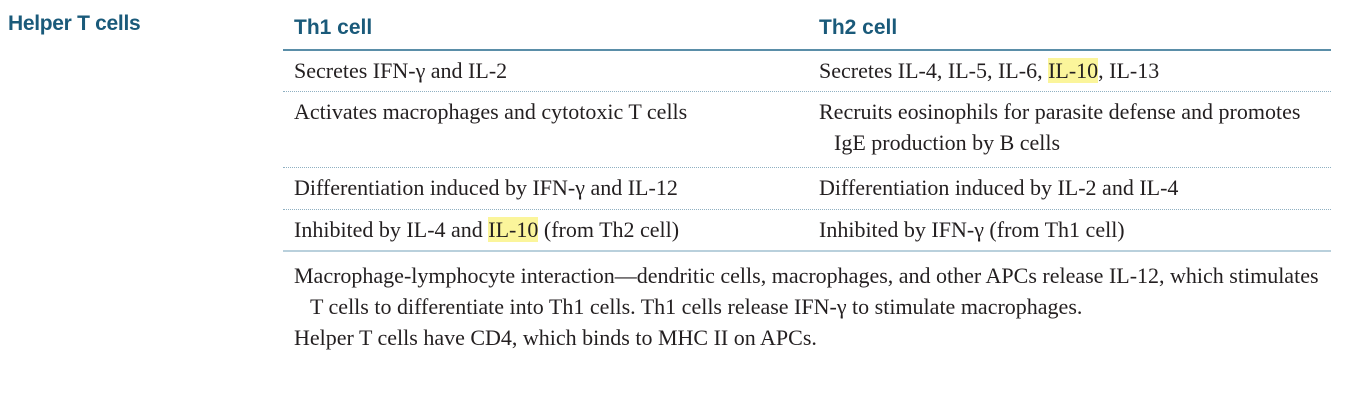  What do you see at coordinates (989, 70) in the screenshot?
I see `th2-cell: Secretes IL-4, IL-5, IL-6, IL-10, IL-13` at bounding box center [989, 70].